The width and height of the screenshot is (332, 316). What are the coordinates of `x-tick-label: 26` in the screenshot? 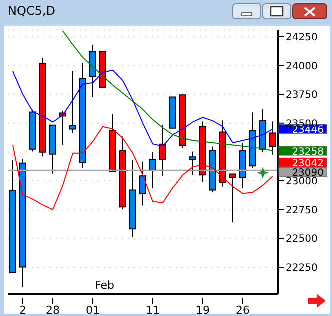 It's located at (243, 310).